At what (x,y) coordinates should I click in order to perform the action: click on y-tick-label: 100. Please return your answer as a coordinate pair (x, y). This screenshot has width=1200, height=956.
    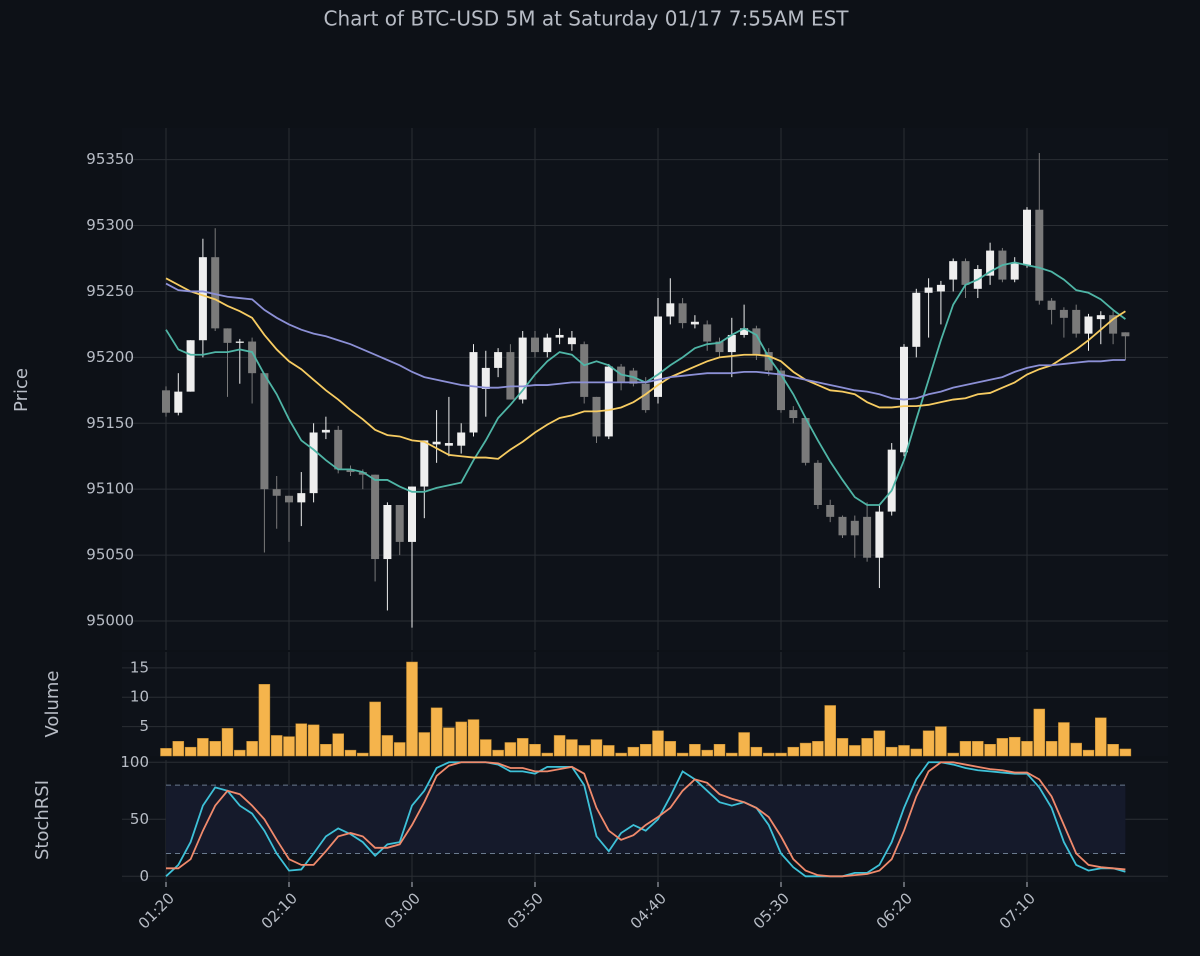
    Looking at the image, I should click on (134, 762).